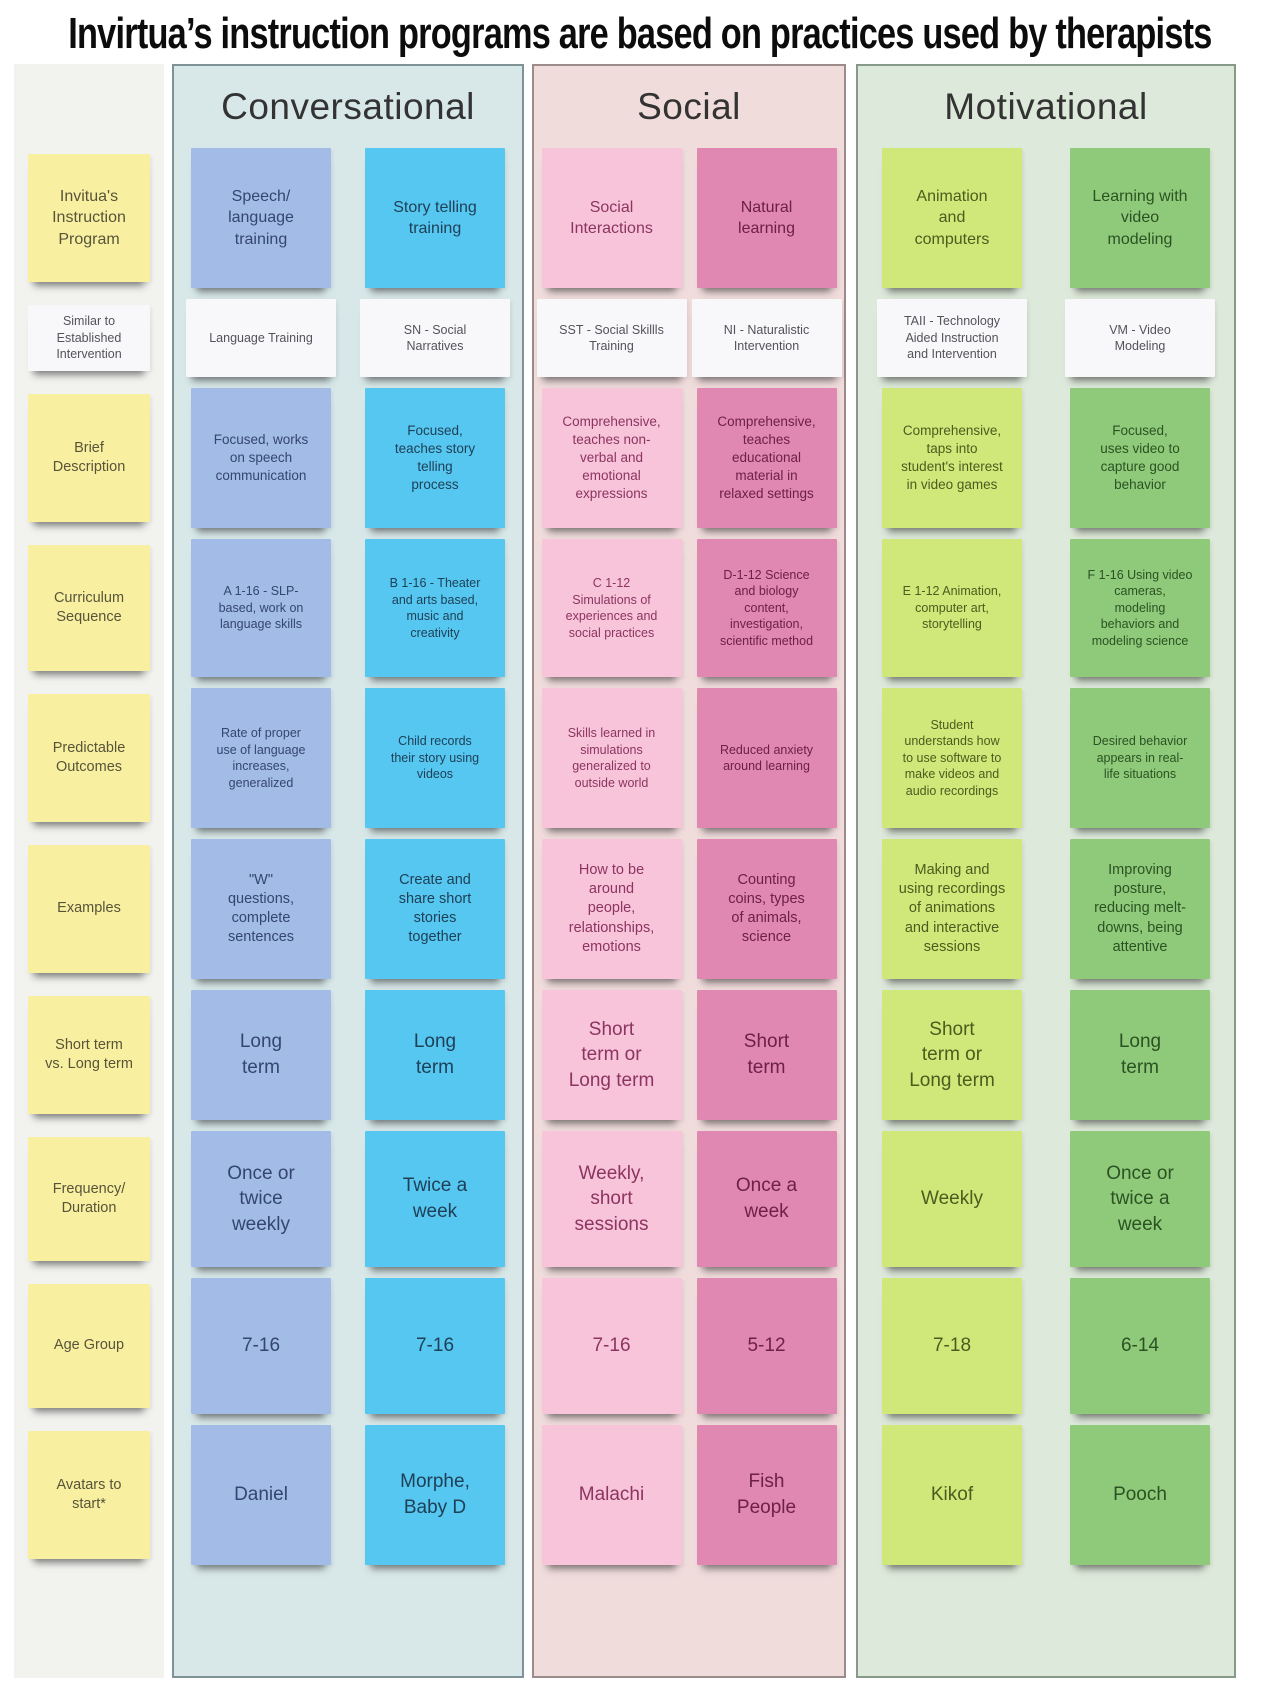  I want to click on panel-title-motivational: Motivational, so click(1046, 106).